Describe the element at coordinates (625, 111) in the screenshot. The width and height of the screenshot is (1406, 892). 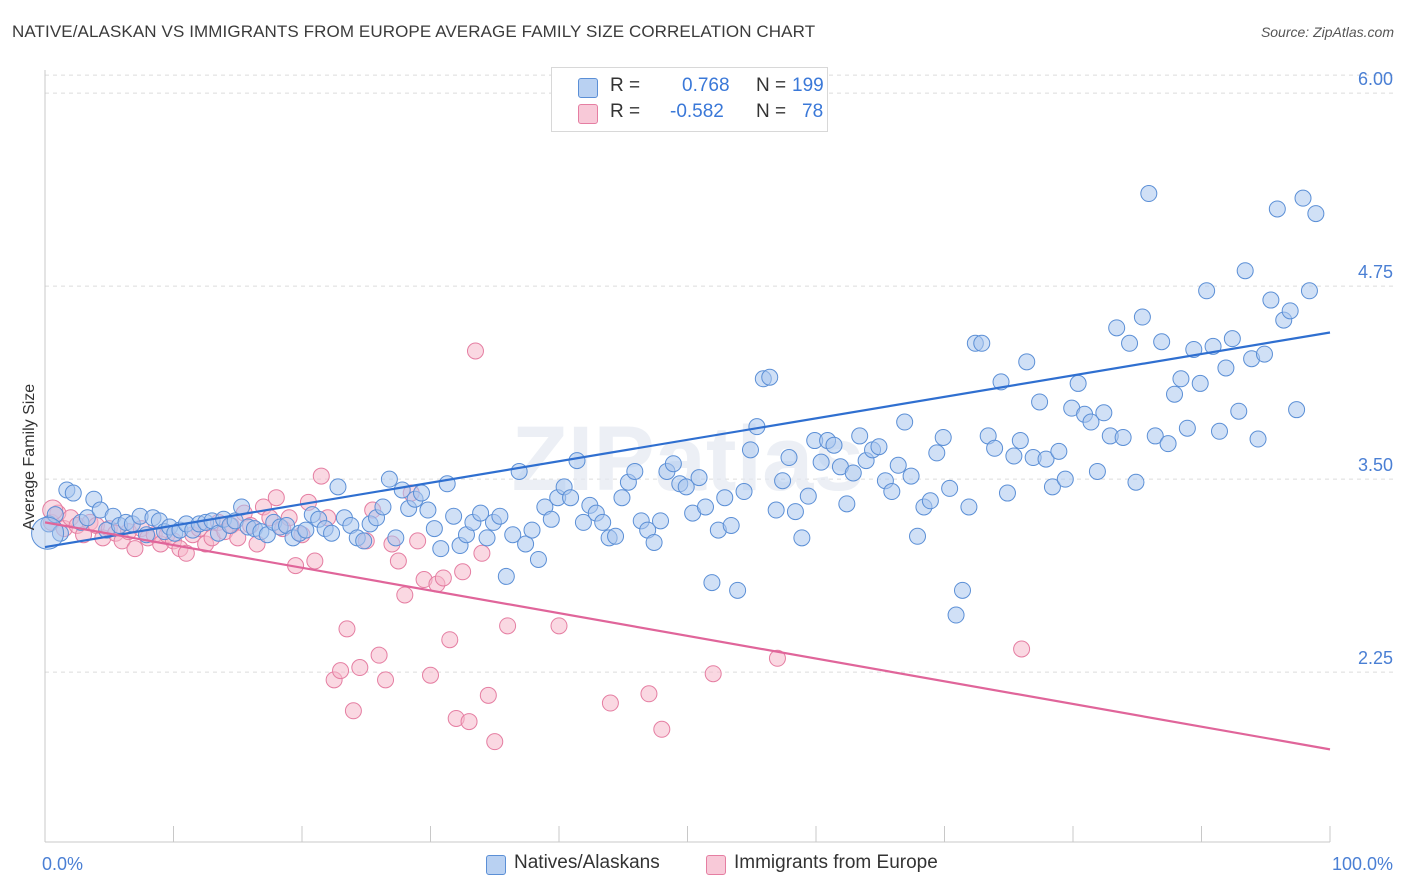
I see `legend-r-label: R =` at that location.